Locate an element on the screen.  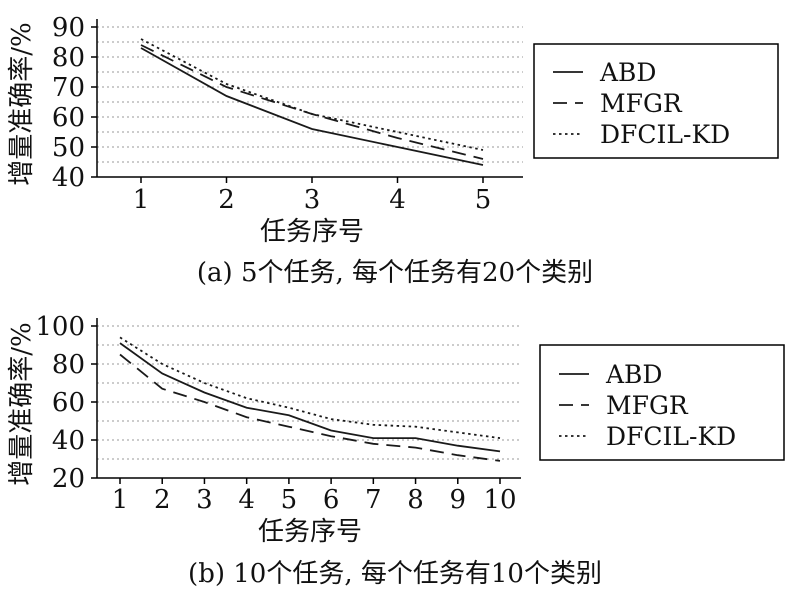
chart-b-caption: (b) 10个任务, 每个任务有10个类别 is located at coordinates (395, 574).